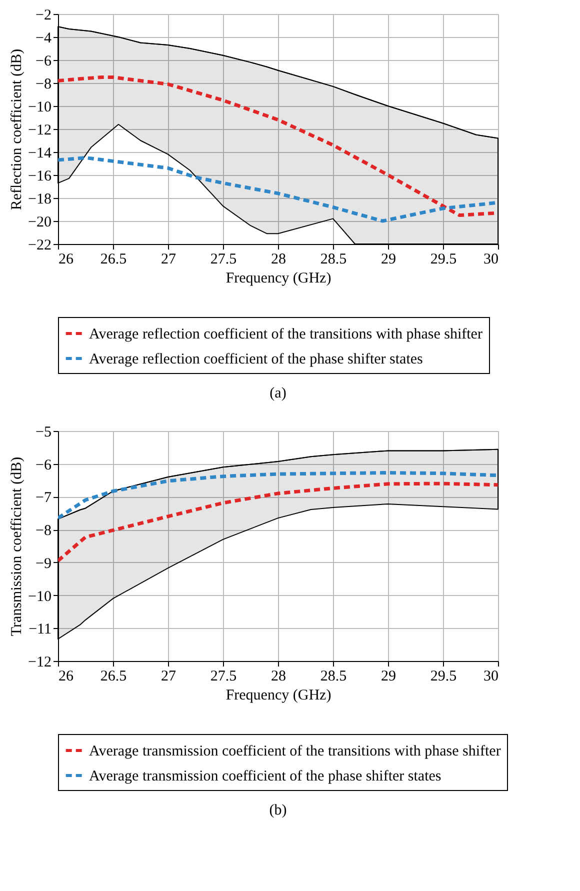 Image resolution: width=580 pixels, height=891 pixels. I want to click on y-tick-label: −5, so click(44, 432).